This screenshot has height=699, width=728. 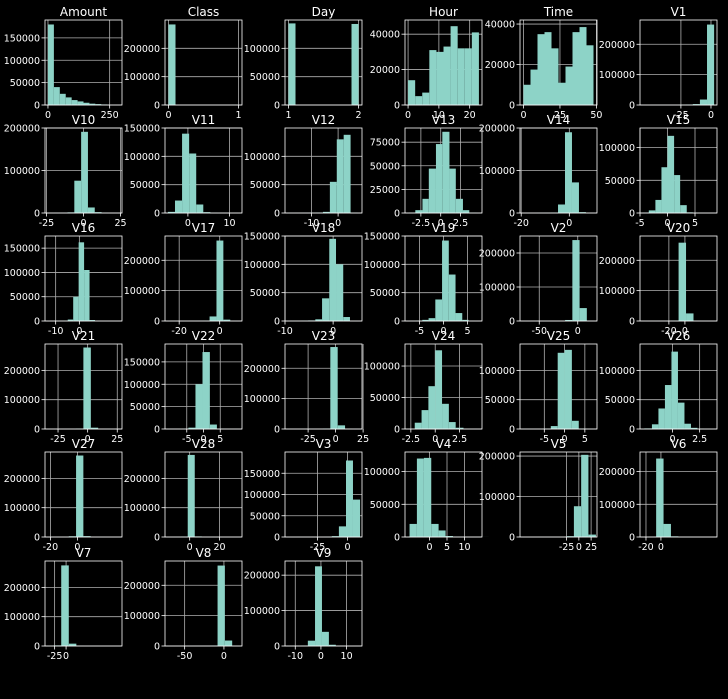 I want to click on x-tick-label: 1, so click(x=238, y=115).